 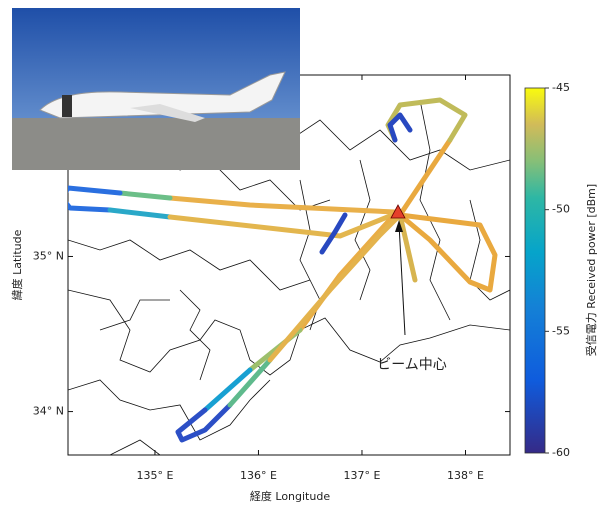 I want to click on x-tick-label: 138° E, so click(x=465, y=475).